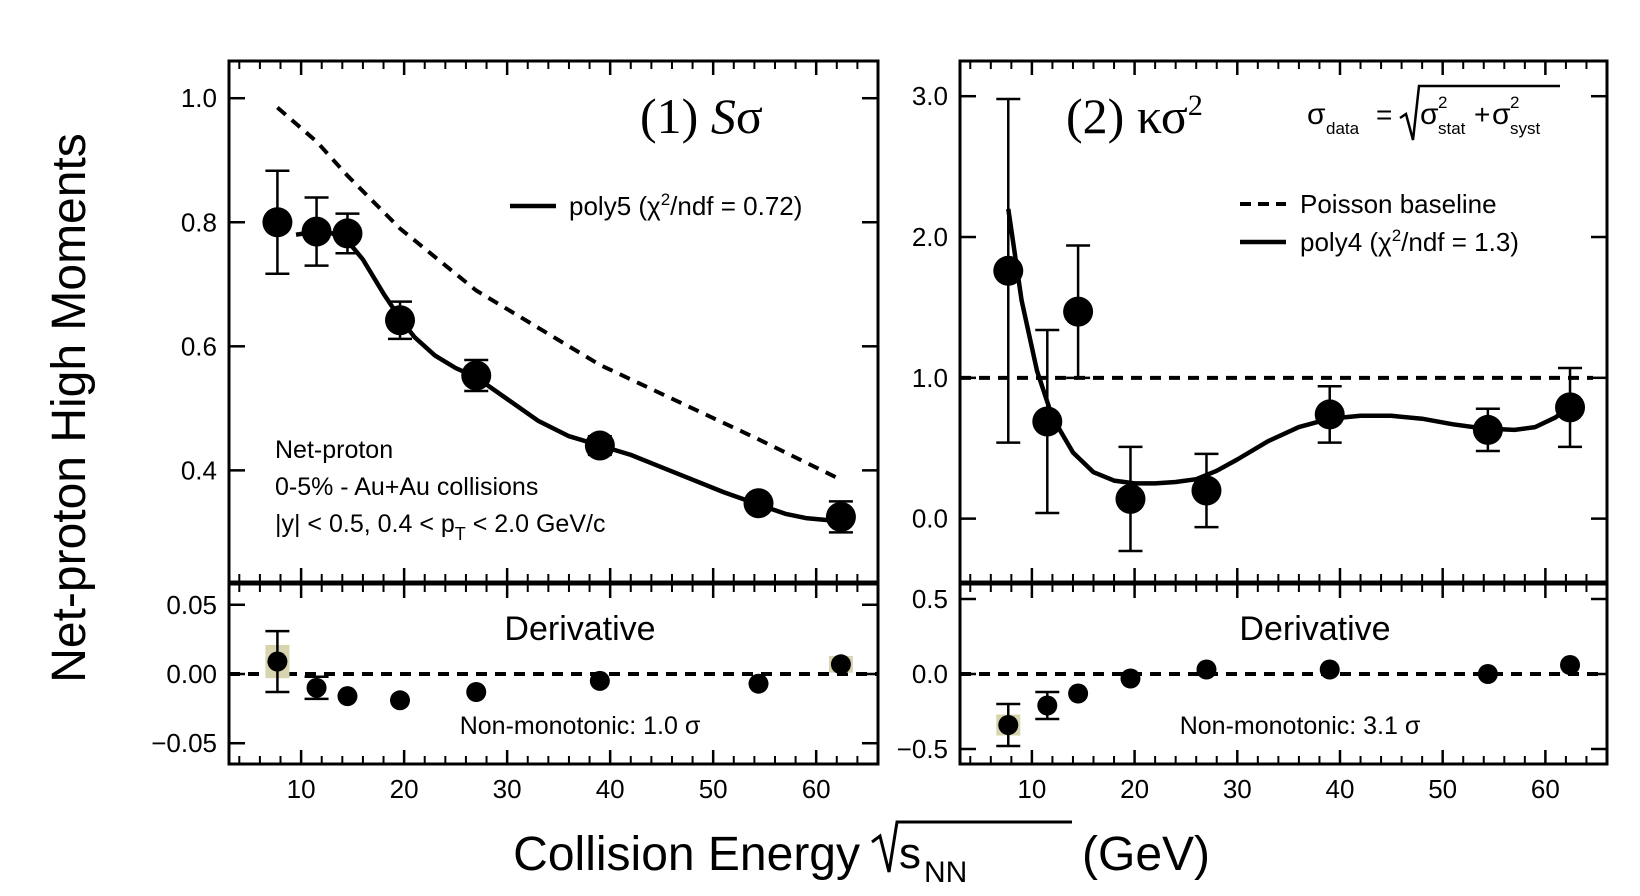  What do you see at coordinates (930, 96) in the screenshot?
I see `p2-ytick-label: 3.0` at bounding box center [930, 96].